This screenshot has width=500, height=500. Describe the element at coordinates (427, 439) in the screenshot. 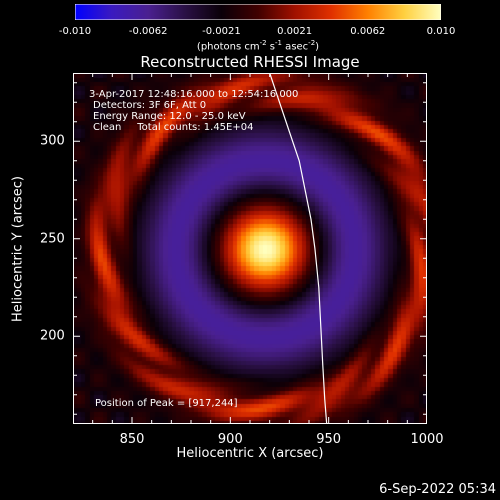

I see `x-tick-label: 1000` at that location.